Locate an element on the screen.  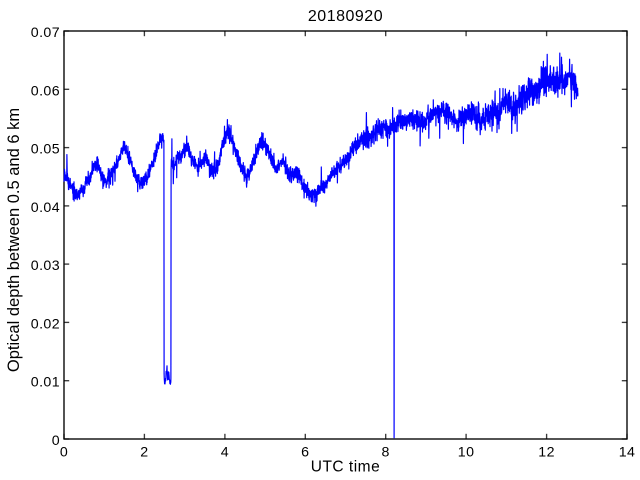
svg-text: 0.06 is located at coordinates (45, 91).